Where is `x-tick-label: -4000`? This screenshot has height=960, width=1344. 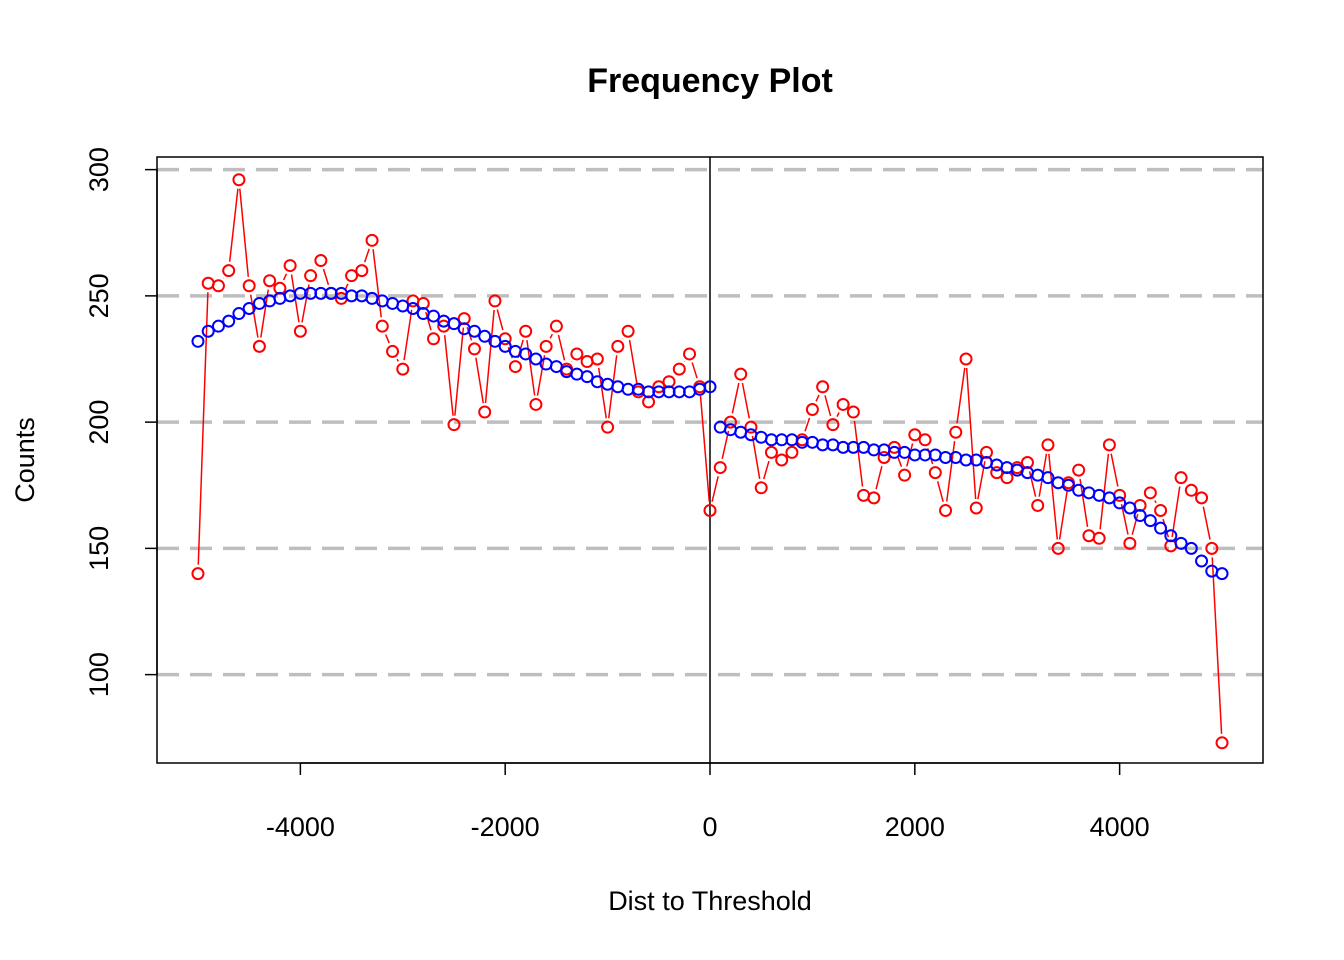
x-tick-label: -4000 is located at coordinates (300, 827).